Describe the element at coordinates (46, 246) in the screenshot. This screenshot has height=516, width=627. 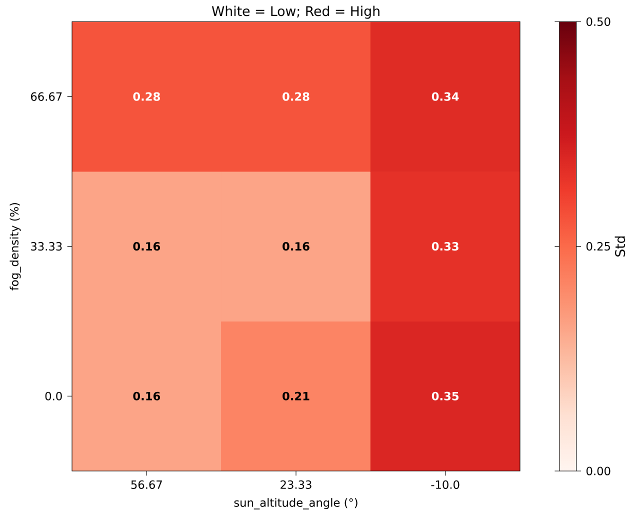
I see `y-tick-label: 33.33` at that location.